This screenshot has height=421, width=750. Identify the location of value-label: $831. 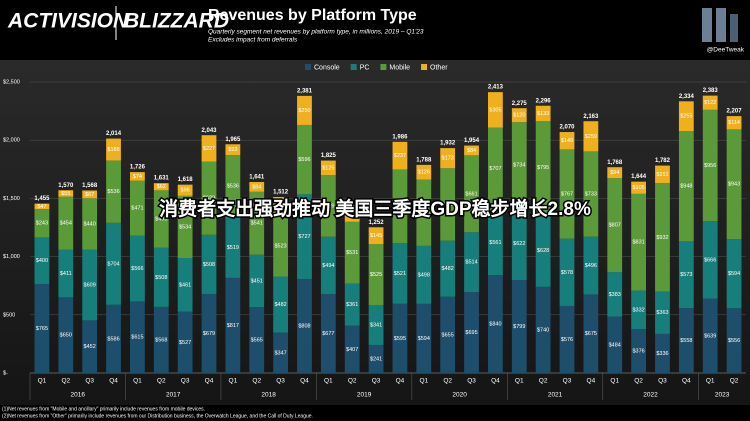
(638, 243).